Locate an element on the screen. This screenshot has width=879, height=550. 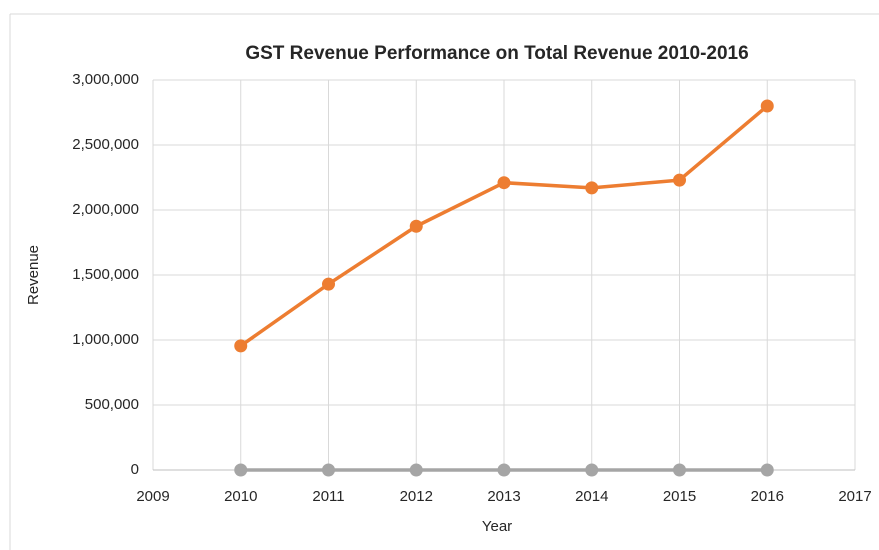
x-tick-label: 2009 is located at coordinates (152, 496).